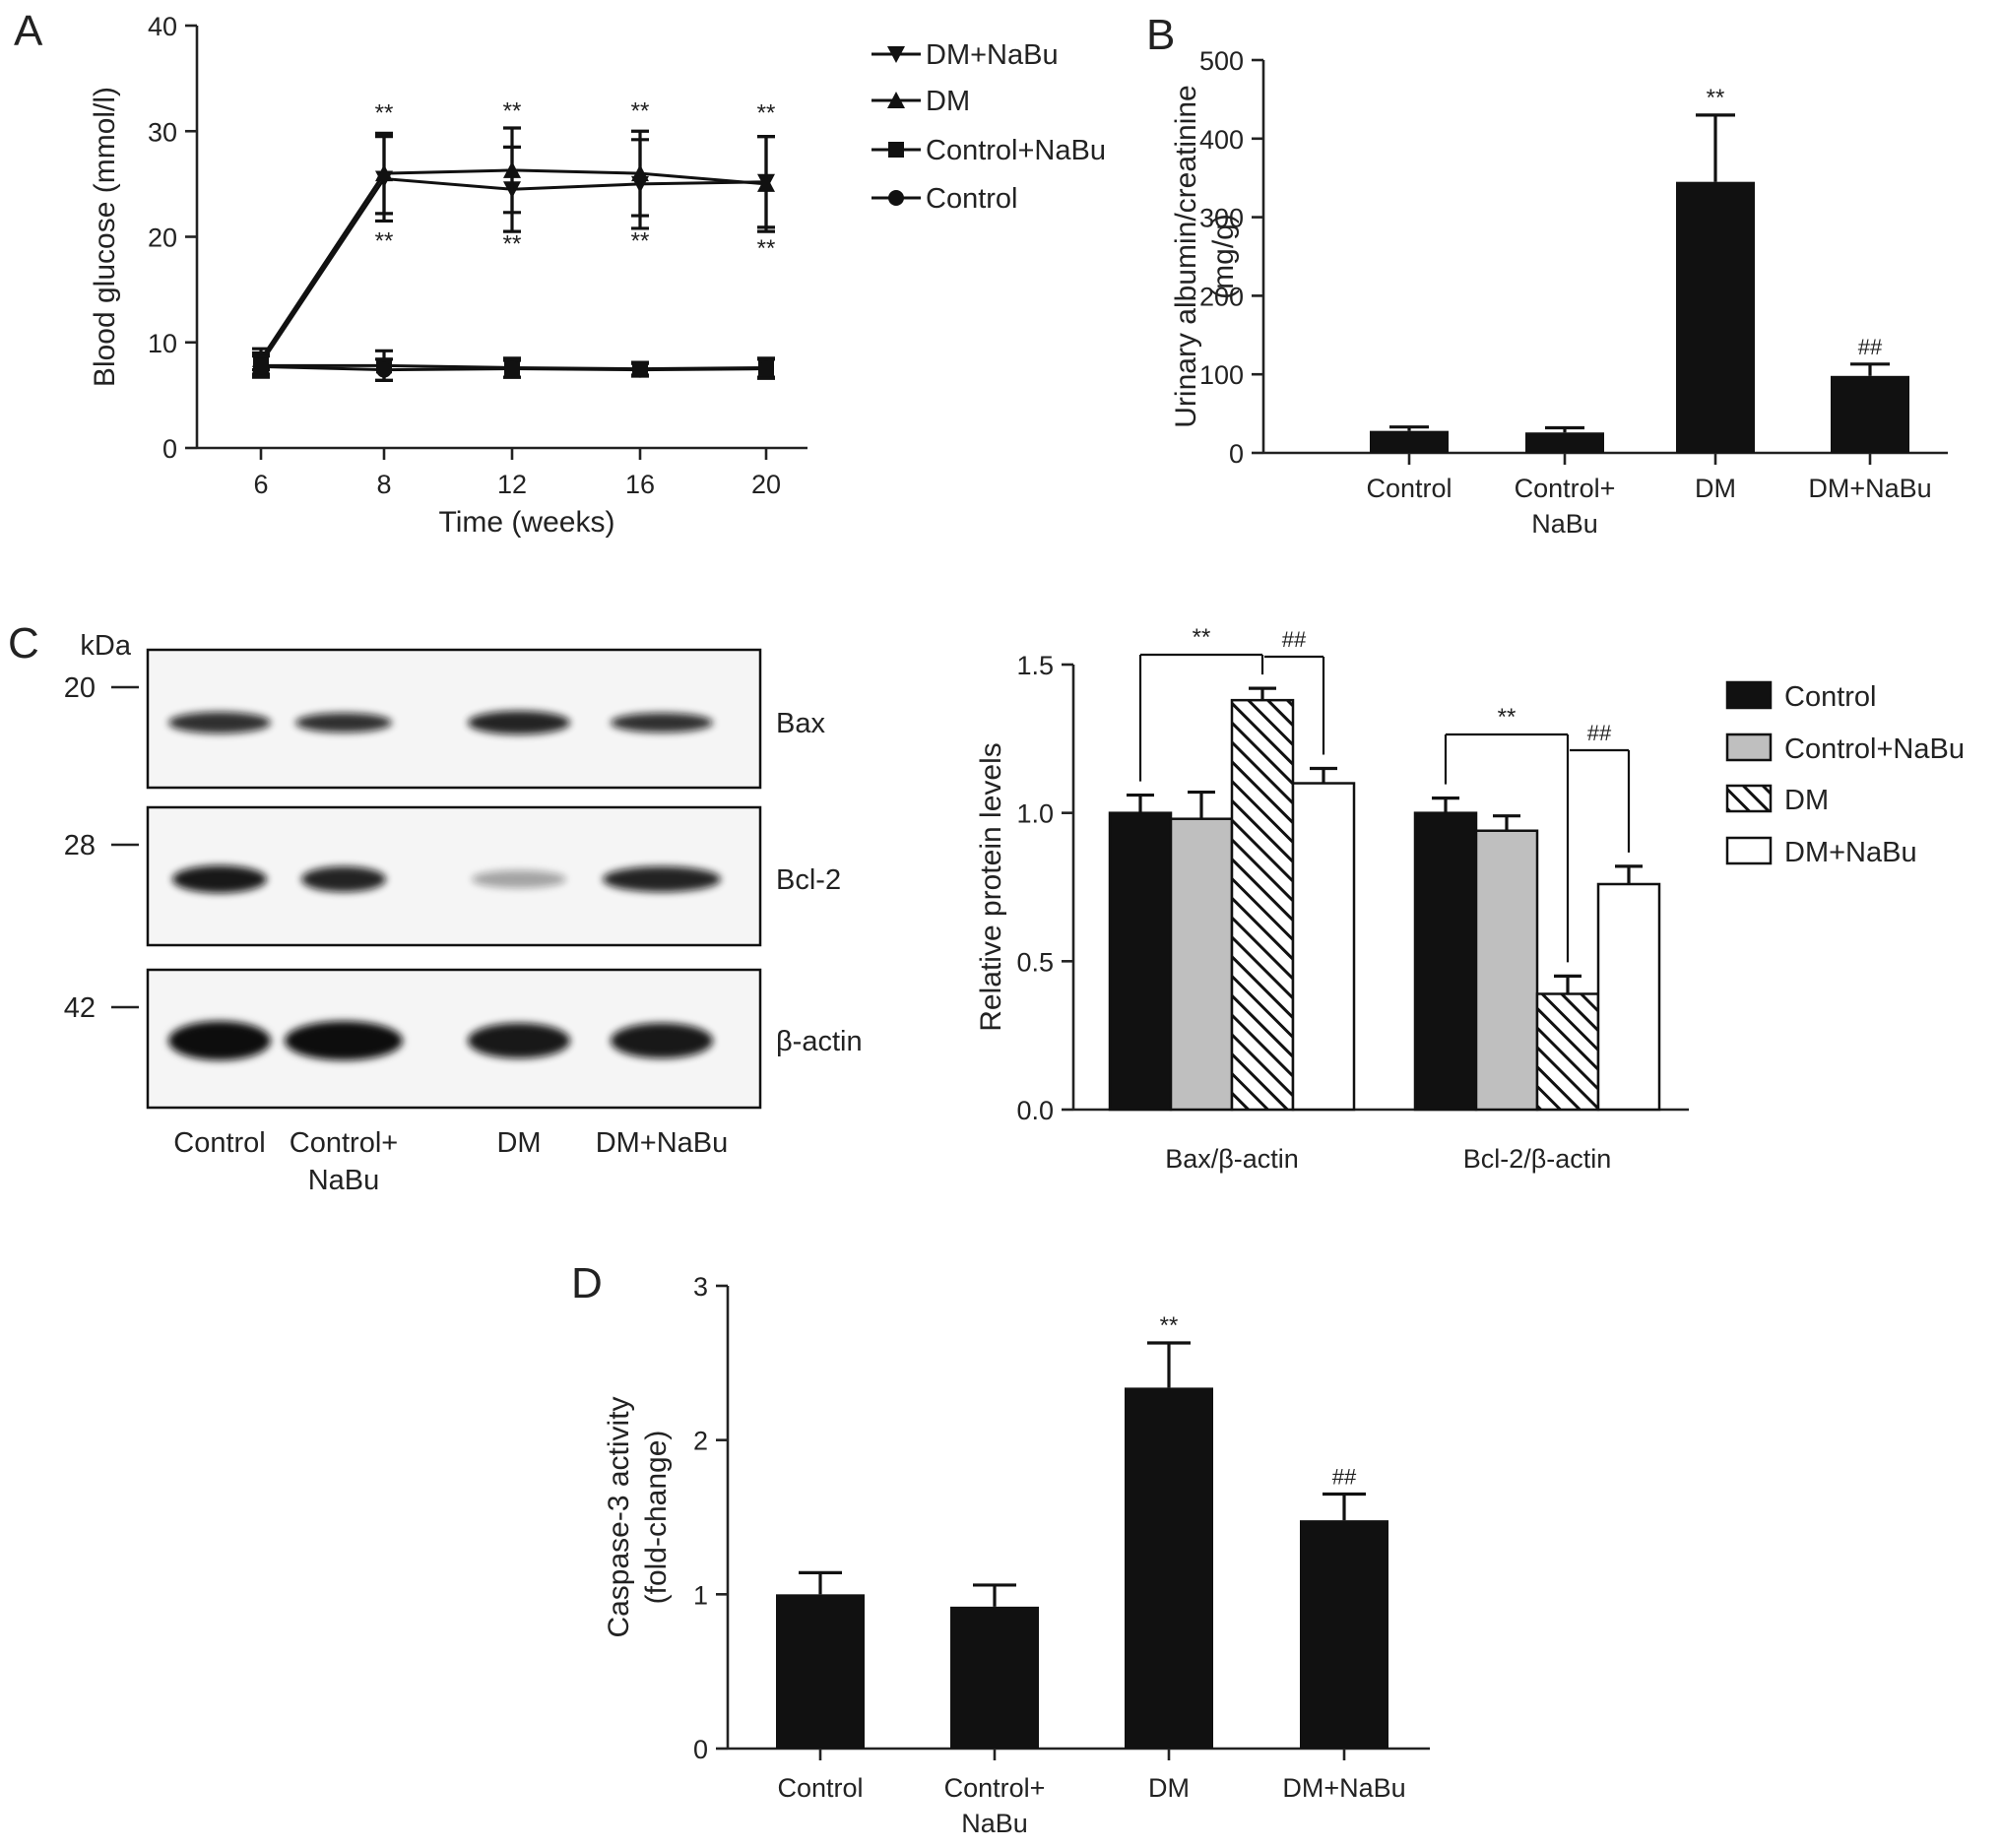  I want to click on panel-a-legend: DM+NaBu DM Control+NaBu Control, so click(989, 127).